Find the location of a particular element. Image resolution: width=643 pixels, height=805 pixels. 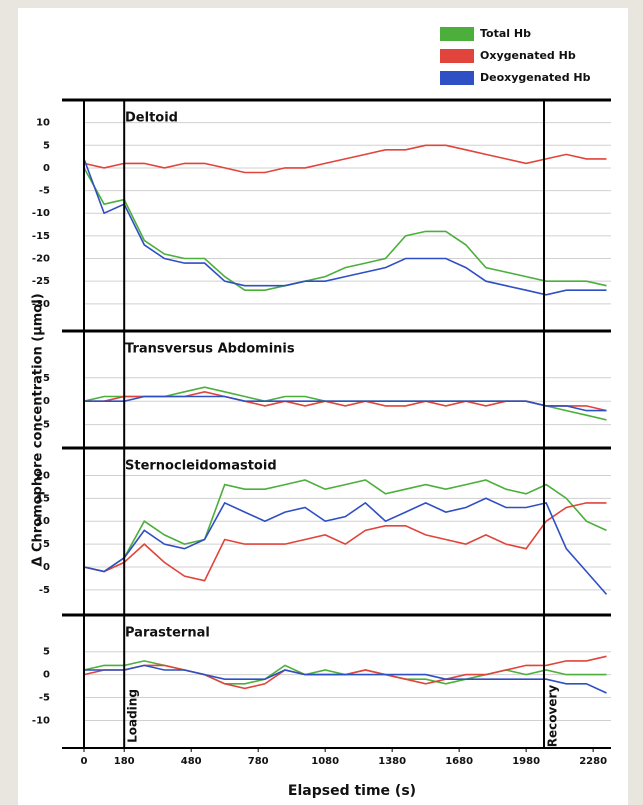

x-axis-label: Elapsed time (s) is located at coordinates (352, 791).